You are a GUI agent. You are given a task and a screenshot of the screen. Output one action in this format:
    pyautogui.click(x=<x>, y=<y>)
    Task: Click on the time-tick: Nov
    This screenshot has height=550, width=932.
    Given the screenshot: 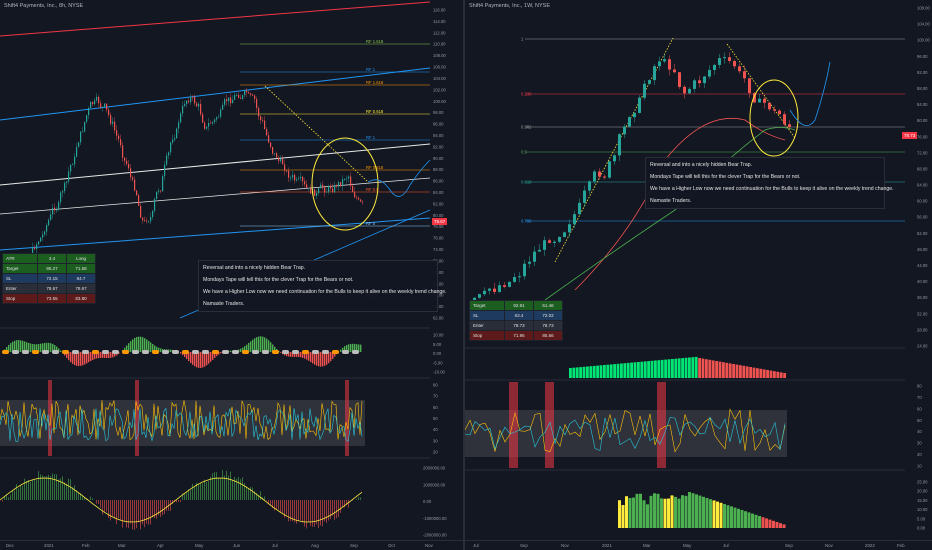 What is the action you would take?
    pyautogui.click(x=429, y=545)
    